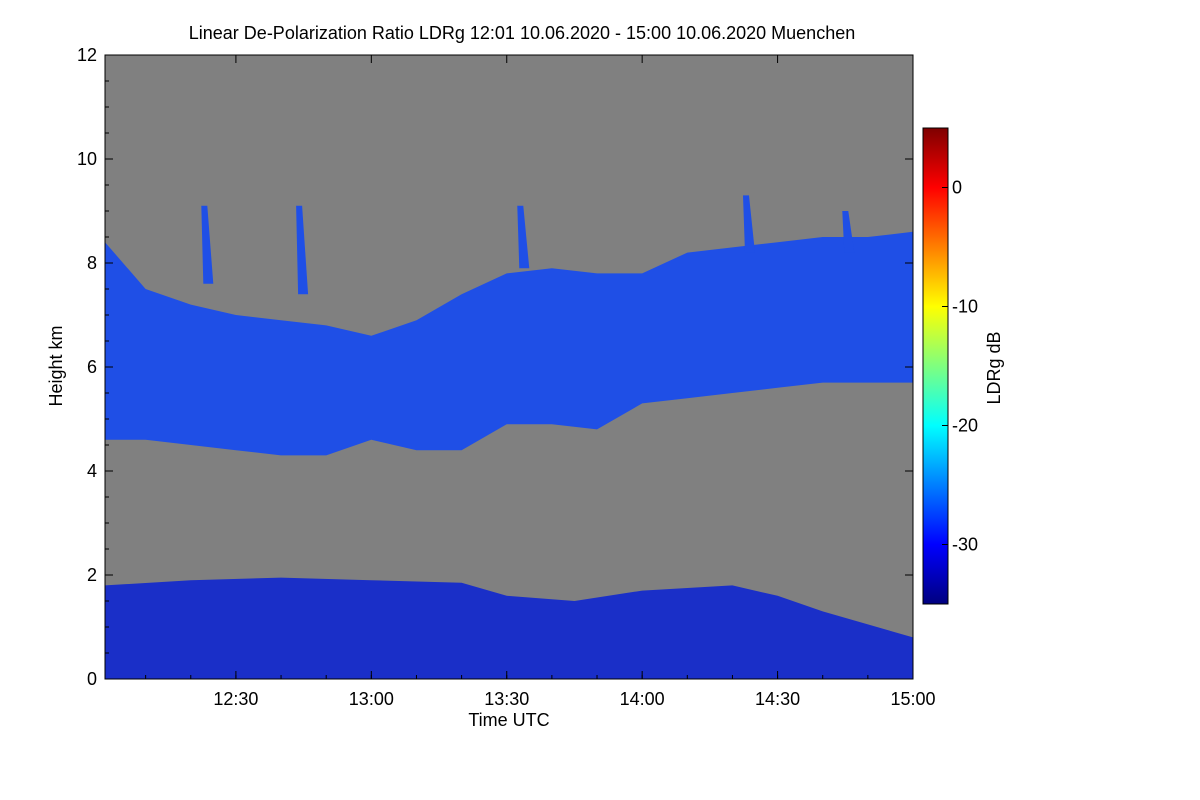 This screenshot has width=1200, height=800. What do you see at coordinates (508, 720) in the screenshot?
I see `x-axis-label: Time UTC` at bounding box center [508, 720].